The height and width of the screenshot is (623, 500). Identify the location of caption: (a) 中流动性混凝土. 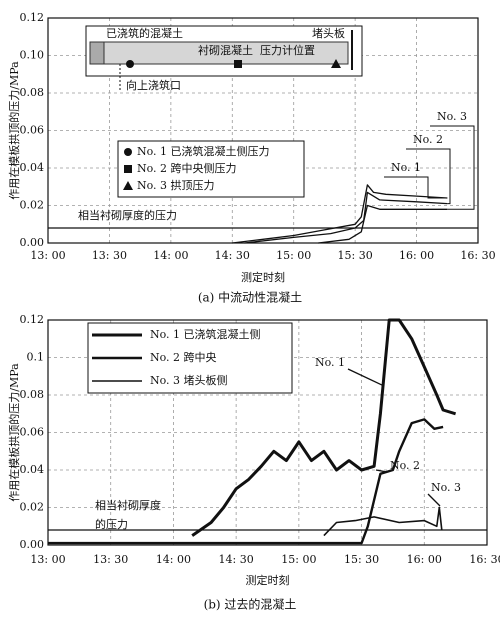
(250, 297).